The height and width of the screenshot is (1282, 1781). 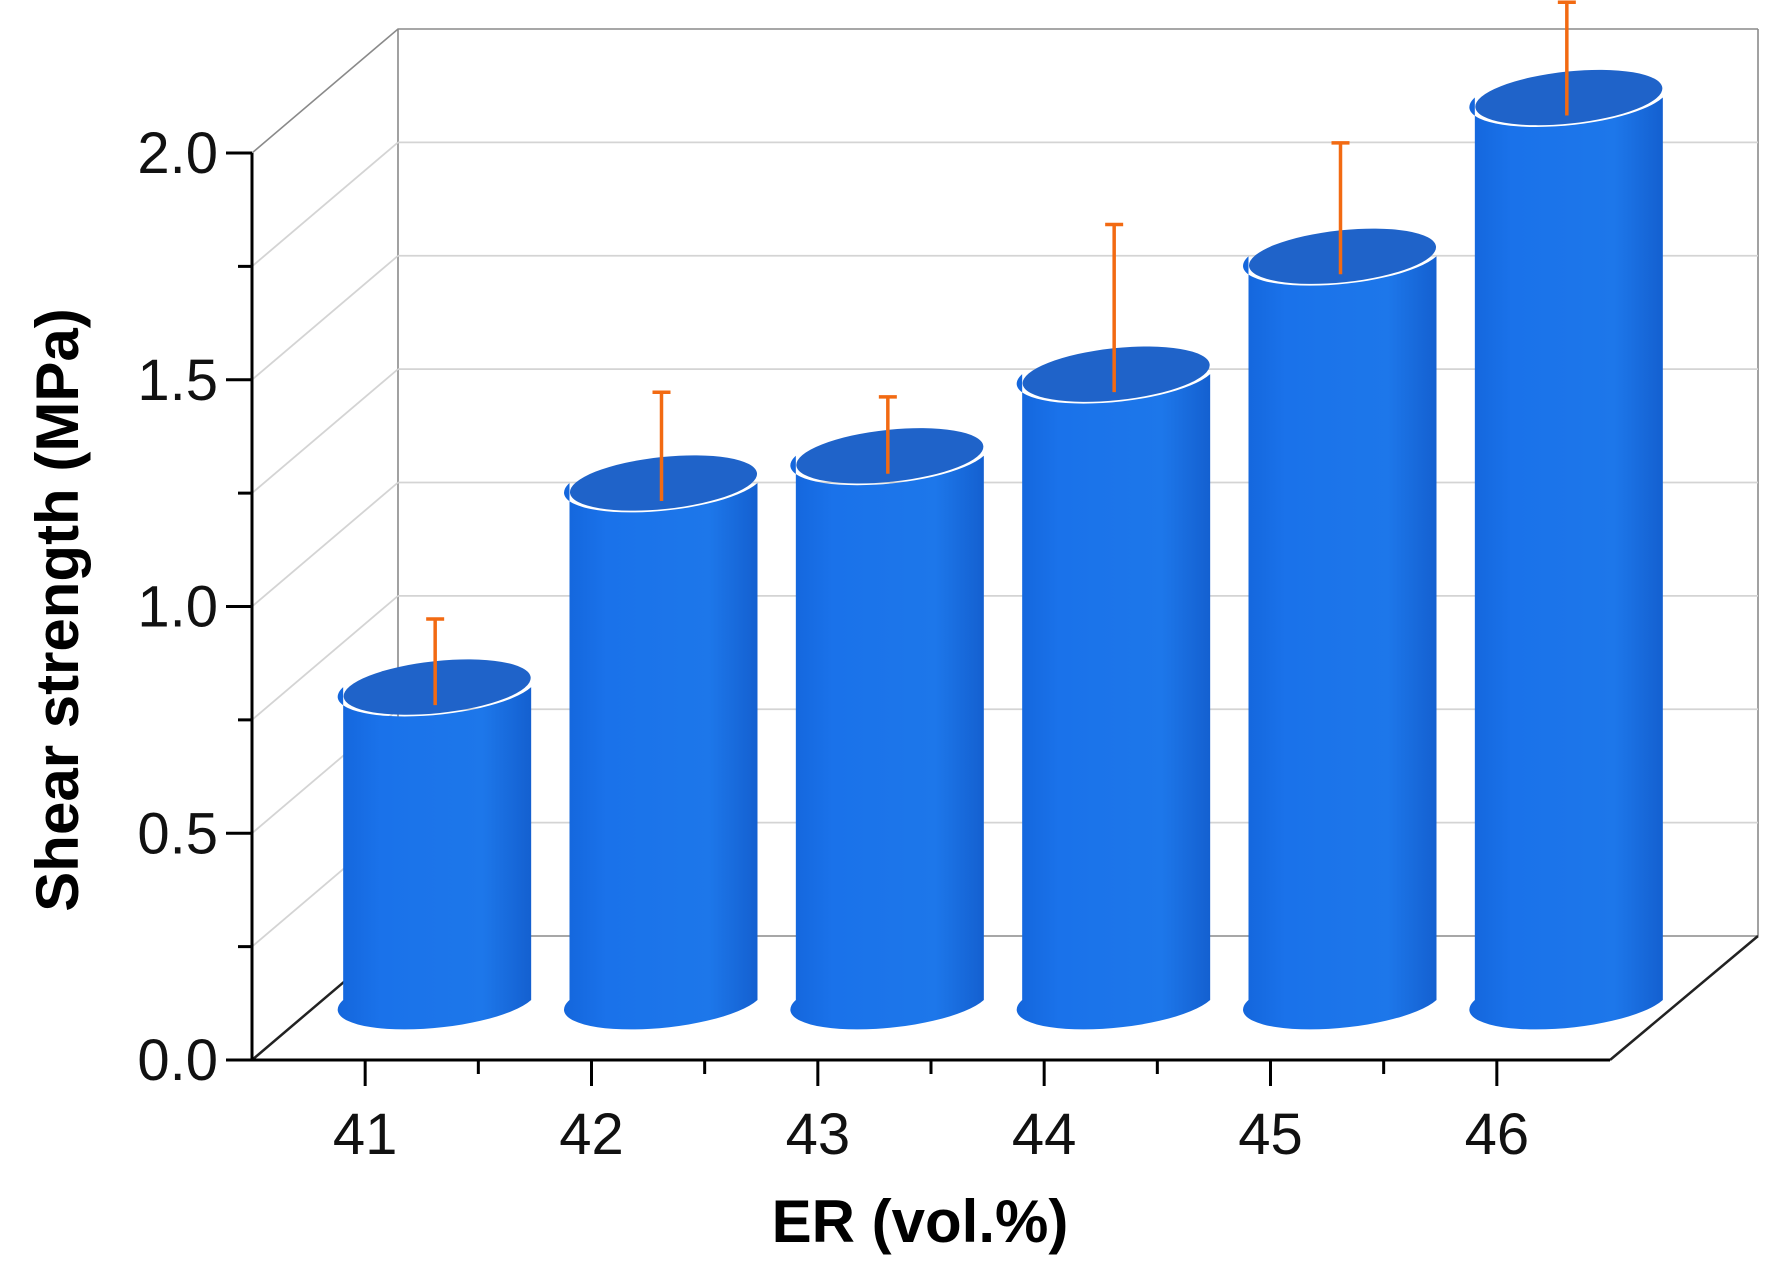 I want to click on x-tick-label: 41, so click(x=365, y=1134).